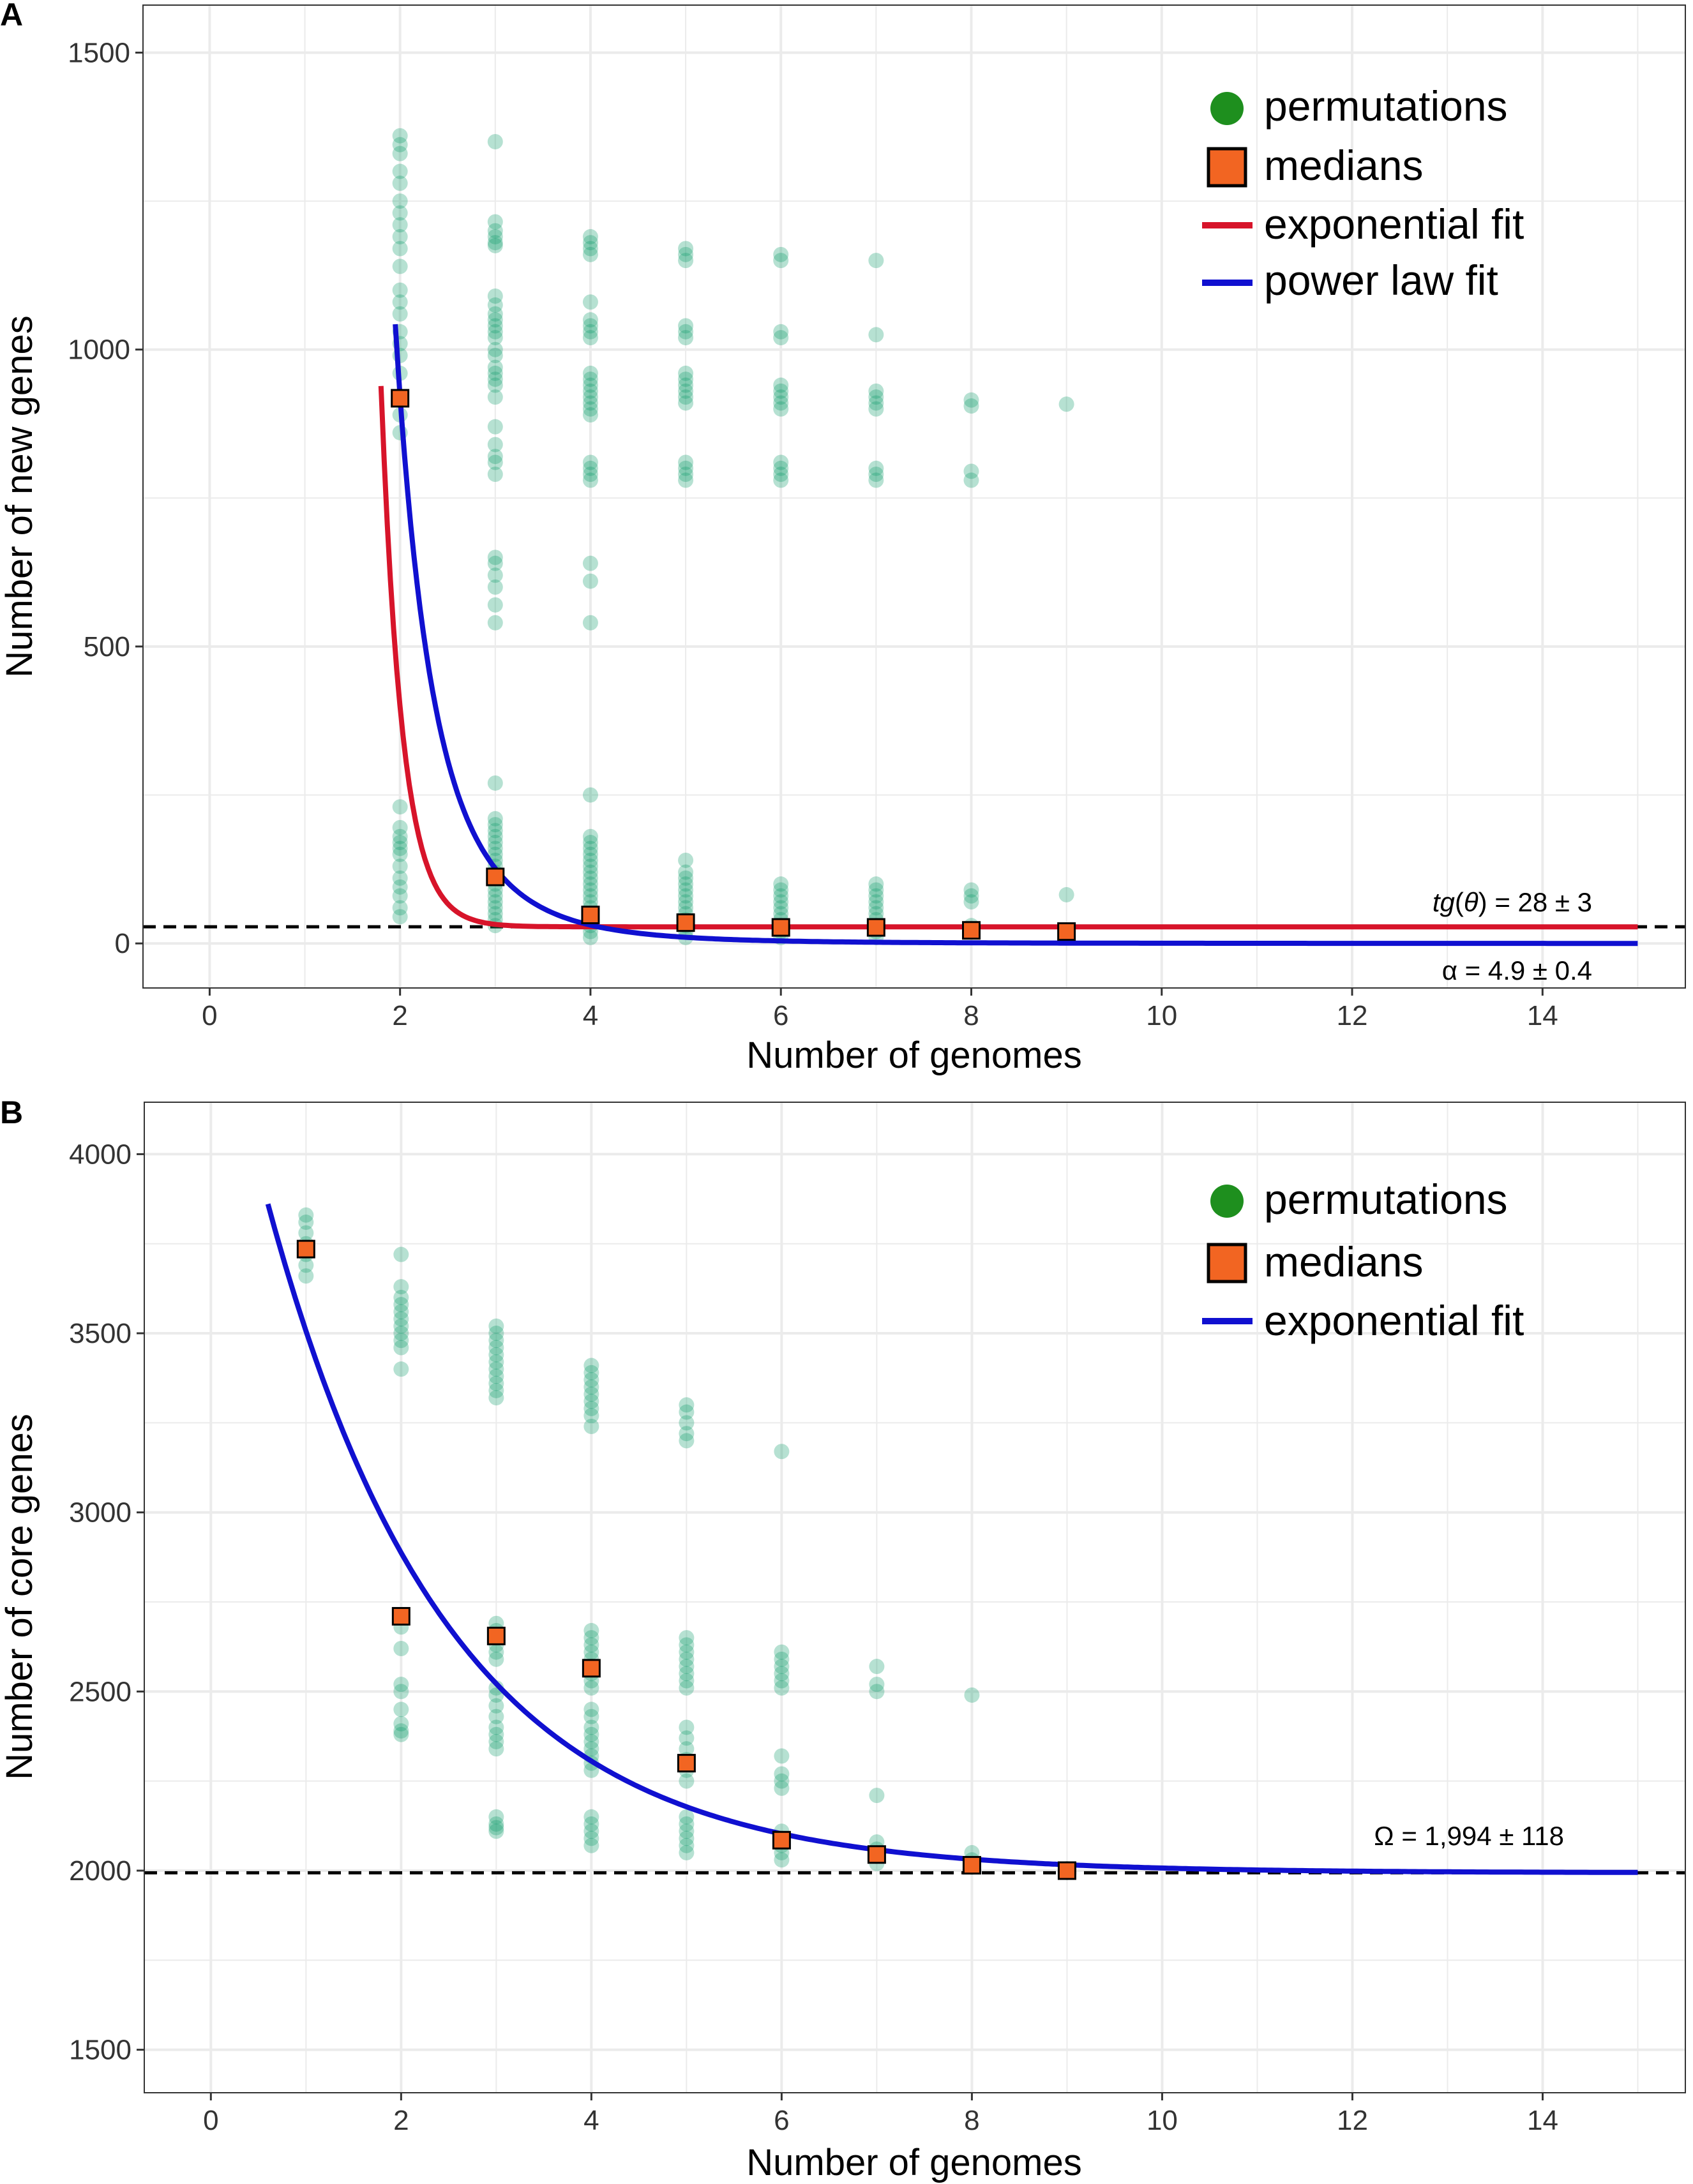  What do you see at coordinates (100, 1513) in the screenshot?
I see `y-tick-label: 3000` at bounding box center [100, 1513].